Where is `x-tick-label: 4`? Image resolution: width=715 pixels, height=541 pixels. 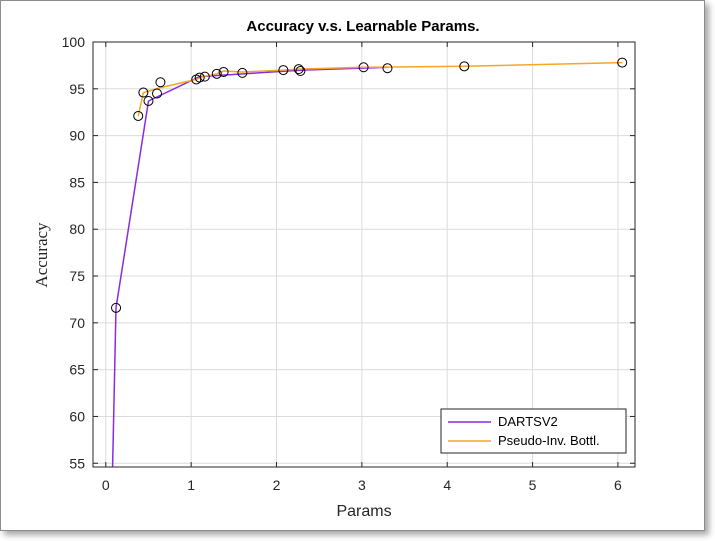 x-tick-label: 4 is located at coordinates (447, 485).